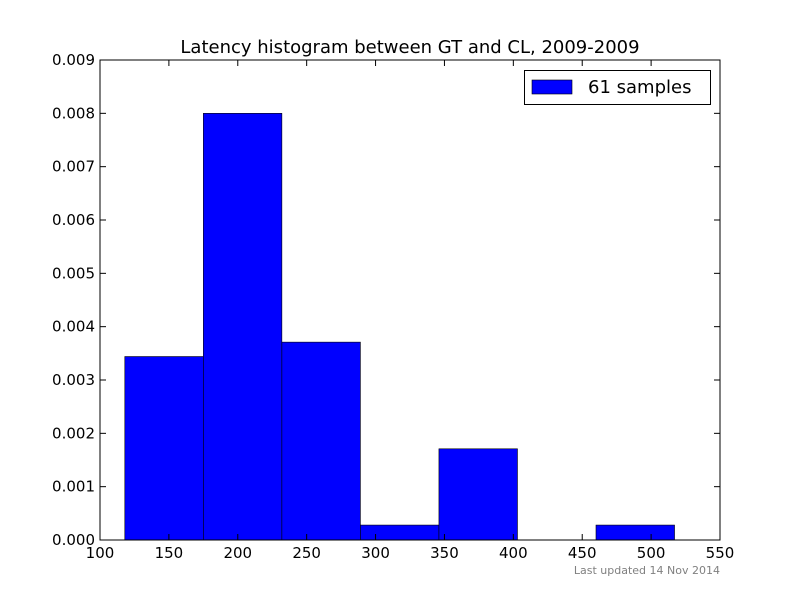 The image size is (800, 600). I want to click on x-tick-label: 100, so click(100, 553).